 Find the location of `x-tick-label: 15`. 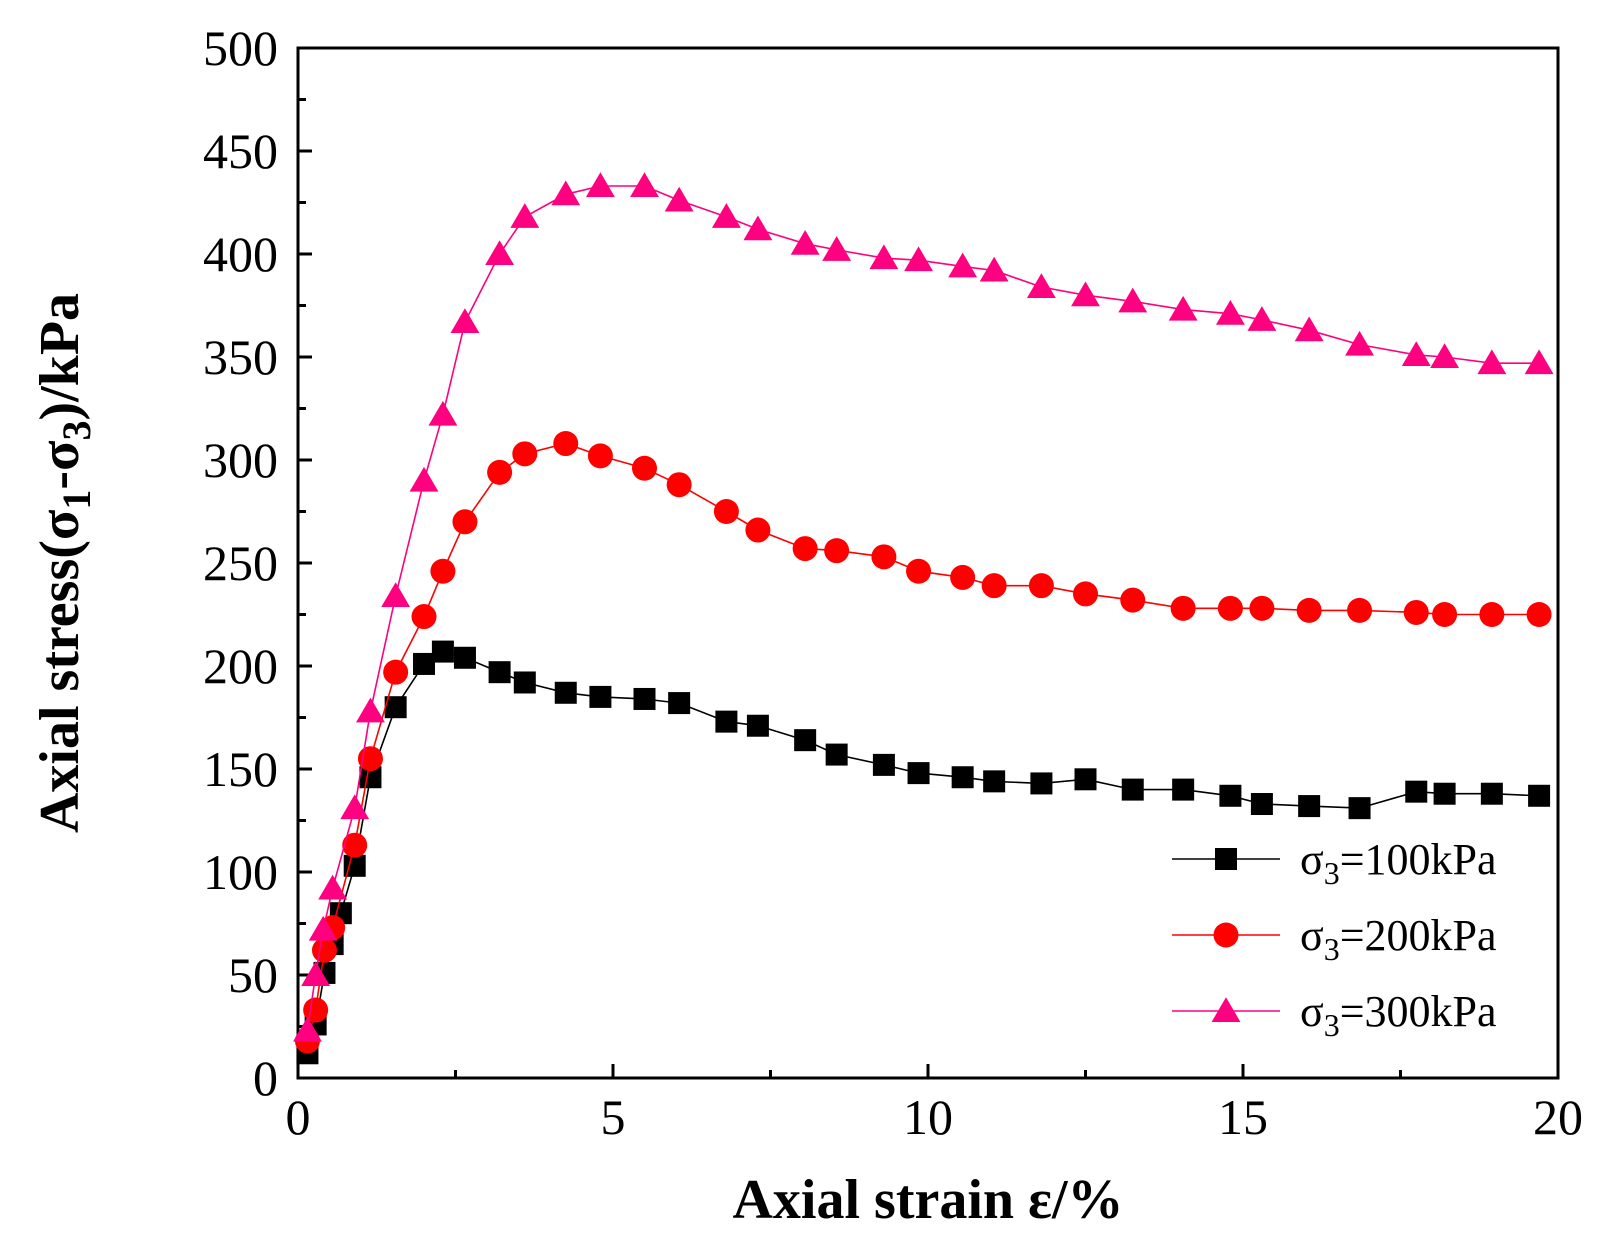

x-tick-label: 15 is located at coordinates (1243, 1117).